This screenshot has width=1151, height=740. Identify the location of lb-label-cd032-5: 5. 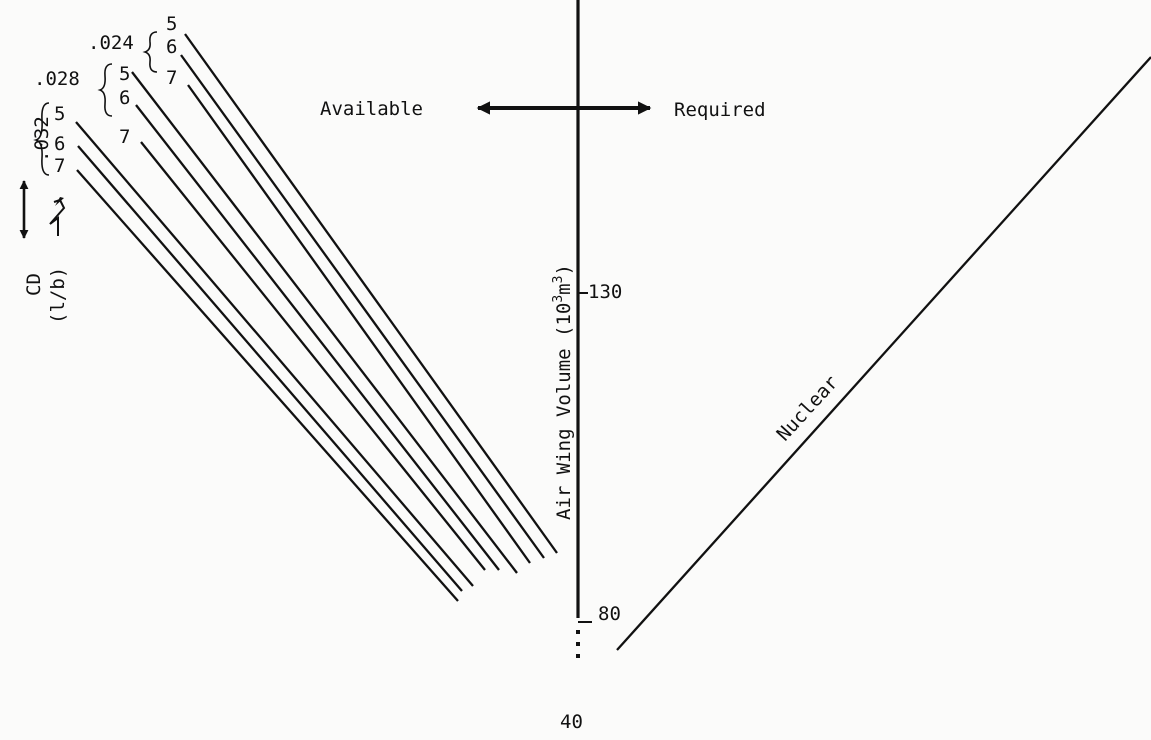
(59, 114).